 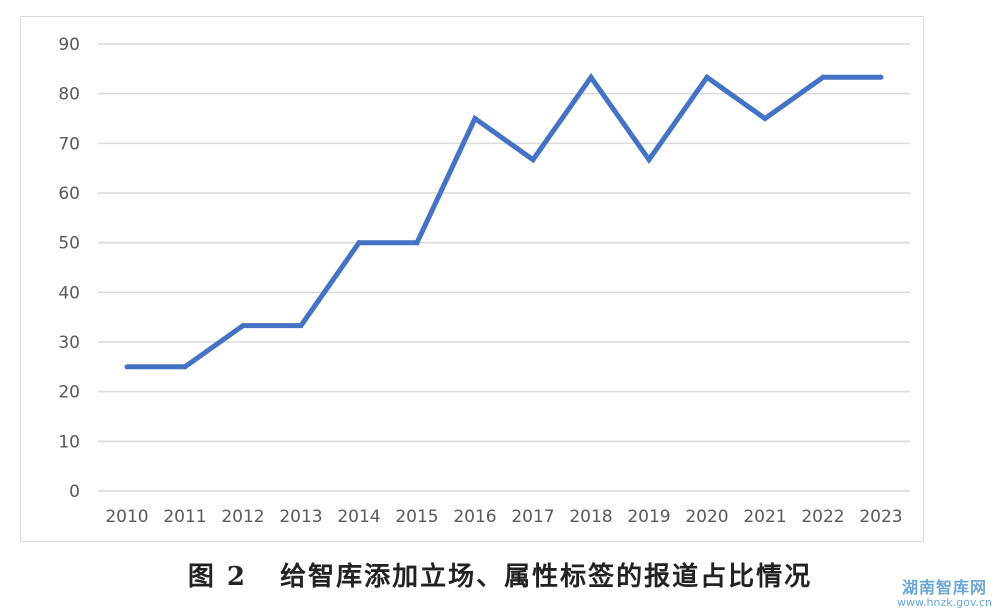 What do you see at coordinates (945, 587) in the screenshot?
I see `watermark-name: 湖南智库网` at bounding box center [945, 587].